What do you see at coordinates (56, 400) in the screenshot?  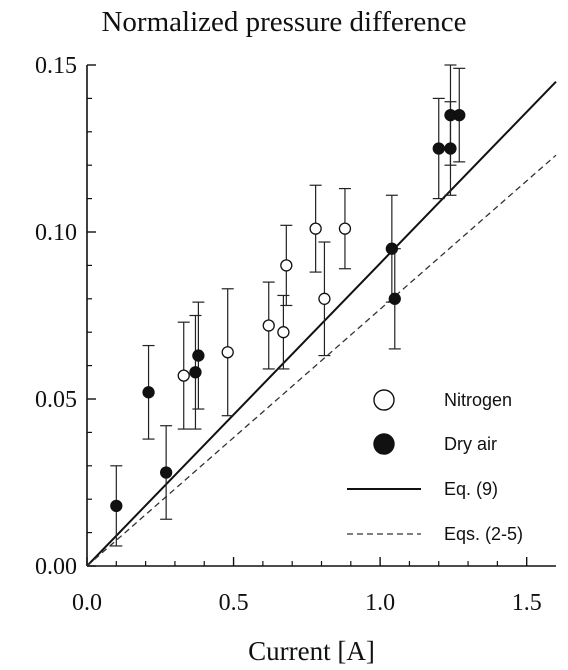 I see `y-tick-label: 0.05` at bounding box center [56, 400].